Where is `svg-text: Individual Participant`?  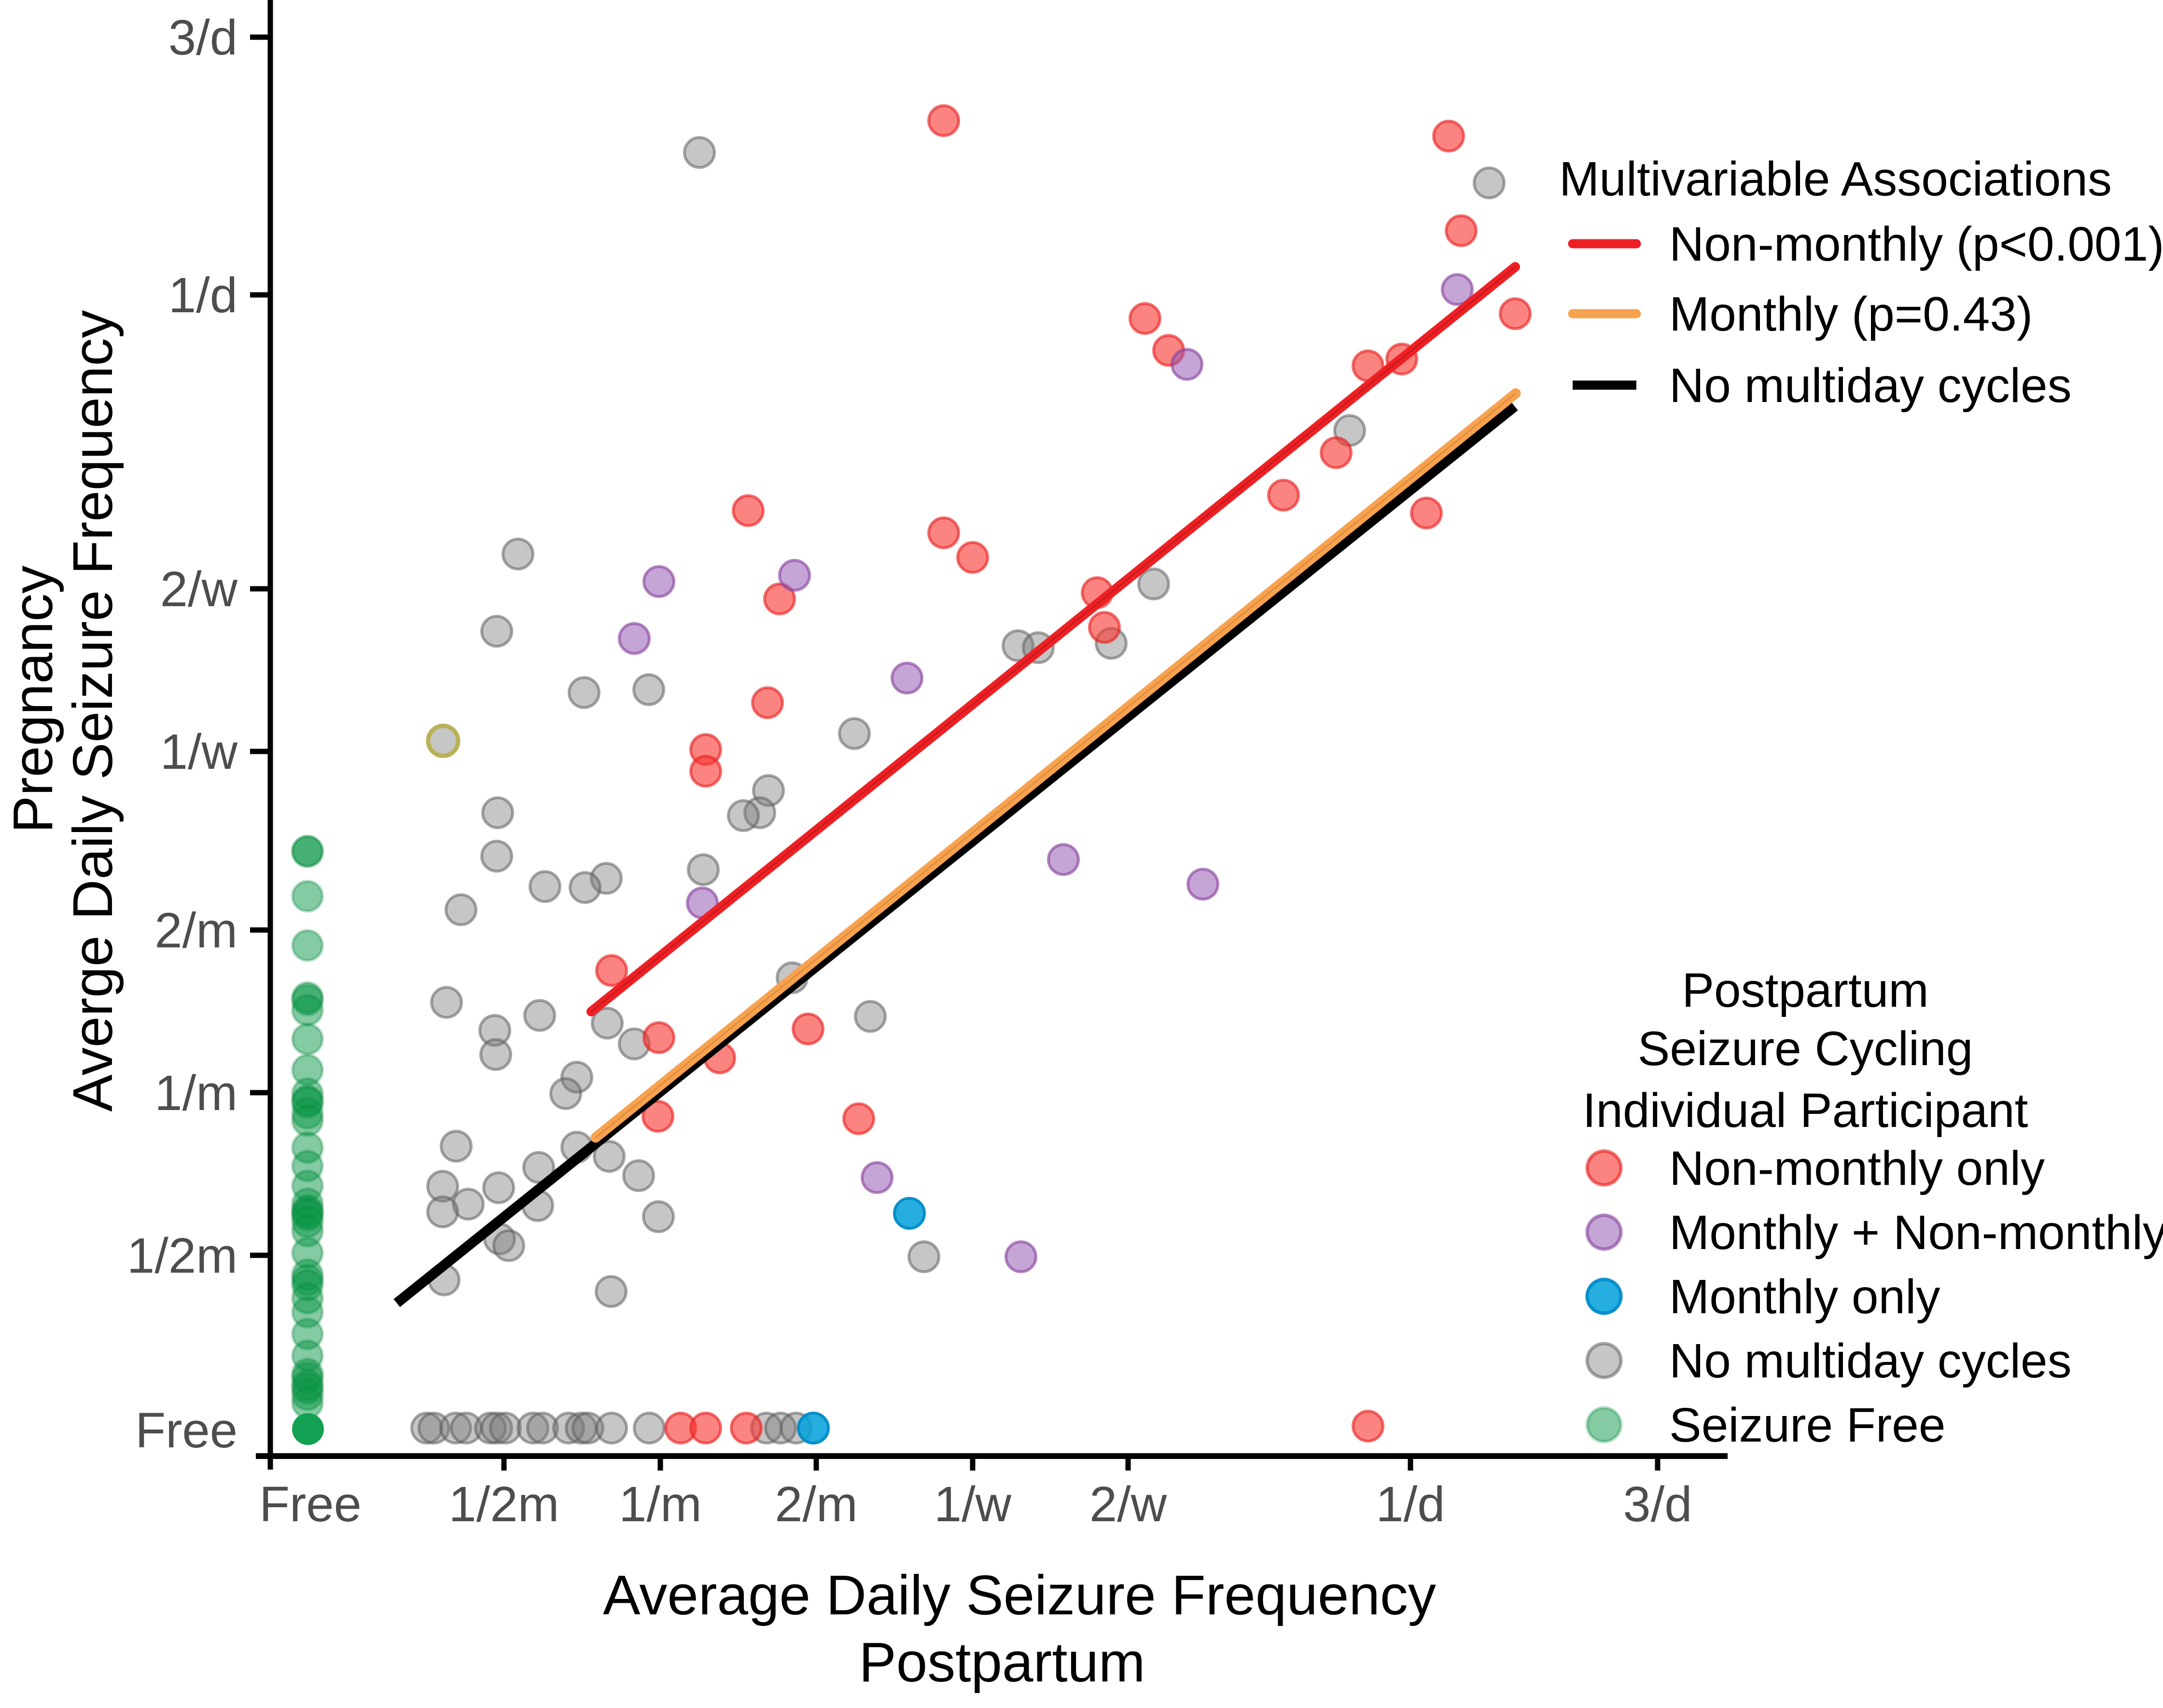 svg-text: Individual Participant is located at coordinates (1805, 1110).